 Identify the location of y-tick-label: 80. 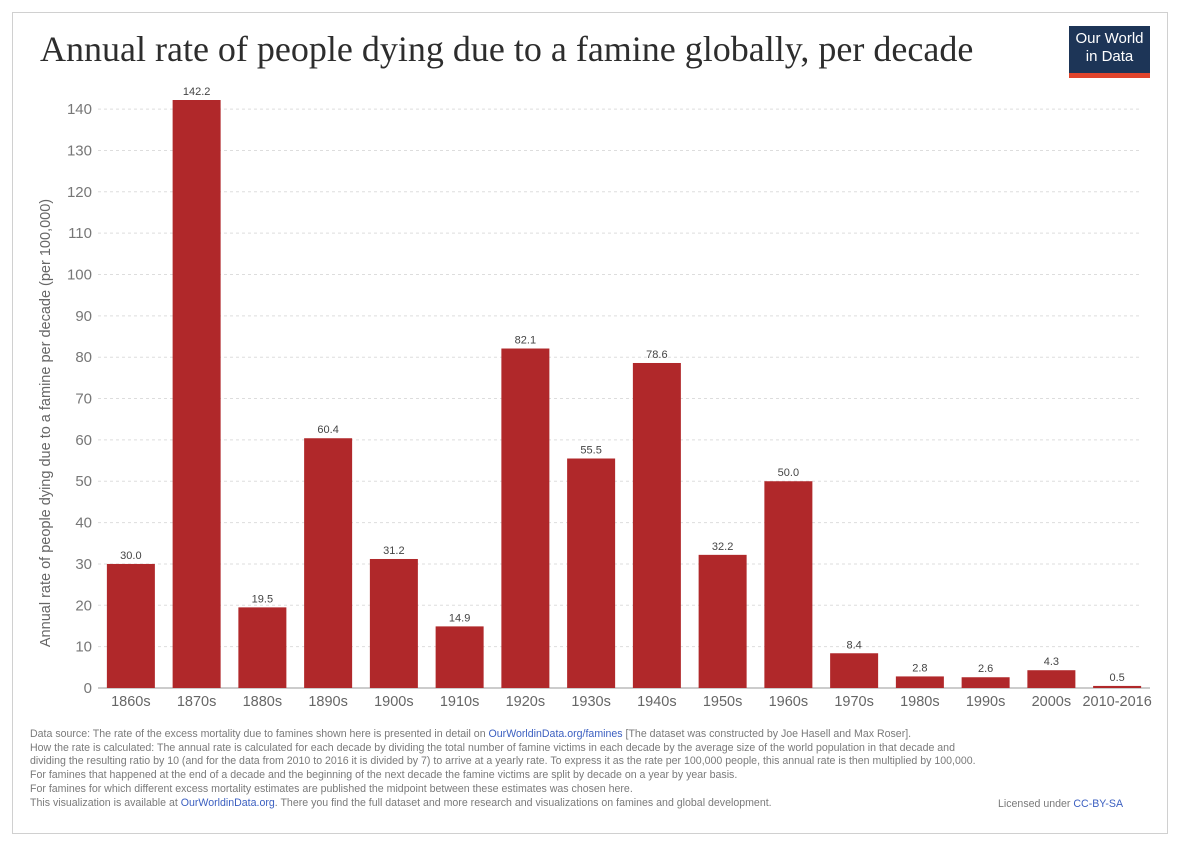
(83, 357).